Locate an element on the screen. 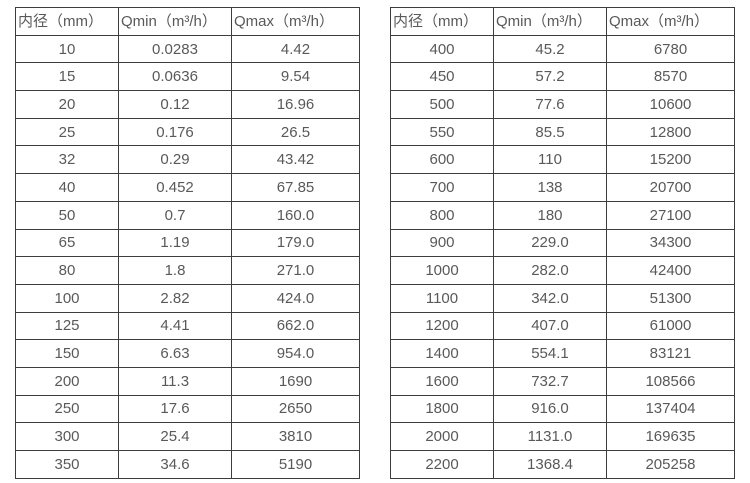  table-row: 2200 1368.4 205258 is located at coordinates (562, 464).